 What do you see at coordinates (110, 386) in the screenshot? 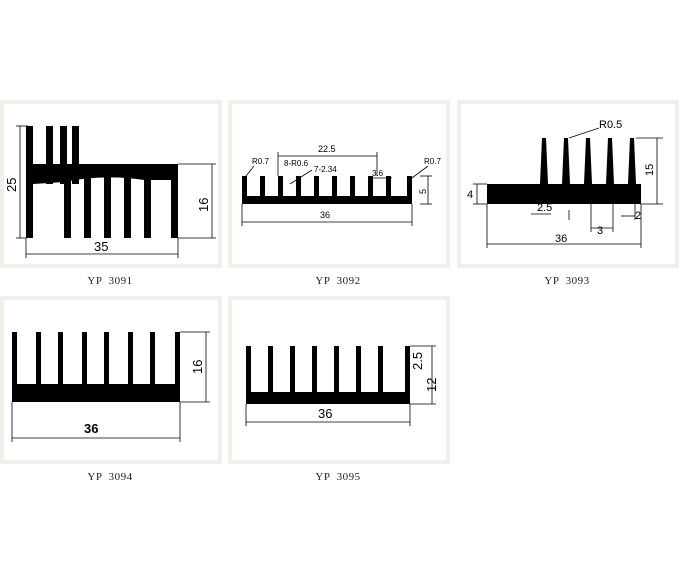
I see `heatsink-drawing-3094: 16 36` at bounding box center [110, 386].